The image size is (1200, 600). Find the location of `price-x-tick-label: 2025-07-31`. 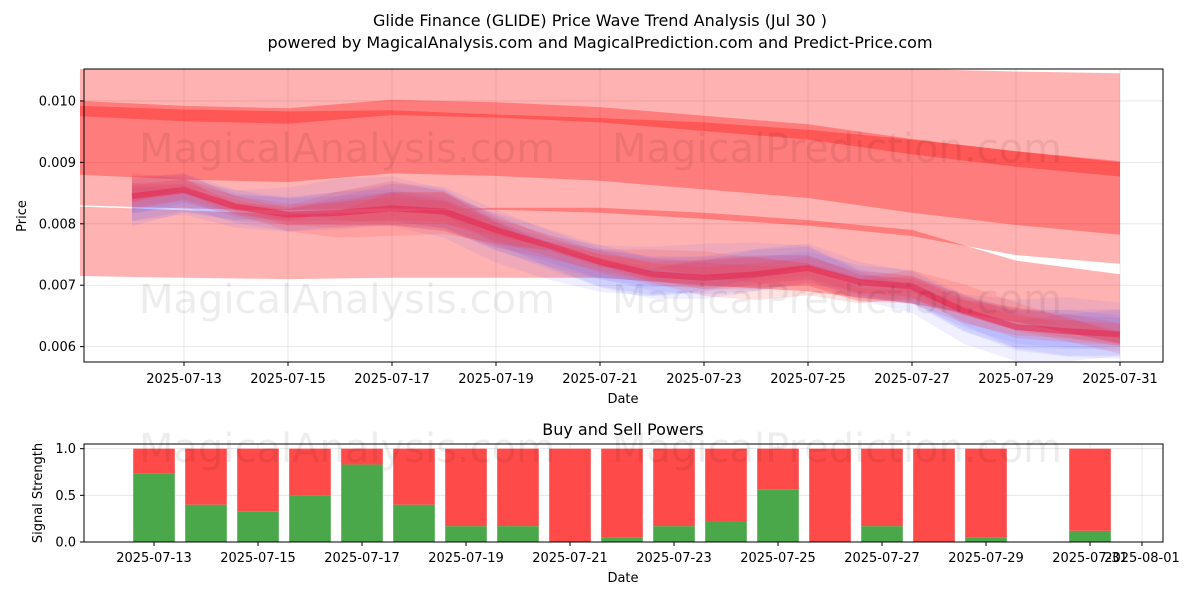

price-x-tick-label: 2025-07-31 is located at coordinates (1120, 379).